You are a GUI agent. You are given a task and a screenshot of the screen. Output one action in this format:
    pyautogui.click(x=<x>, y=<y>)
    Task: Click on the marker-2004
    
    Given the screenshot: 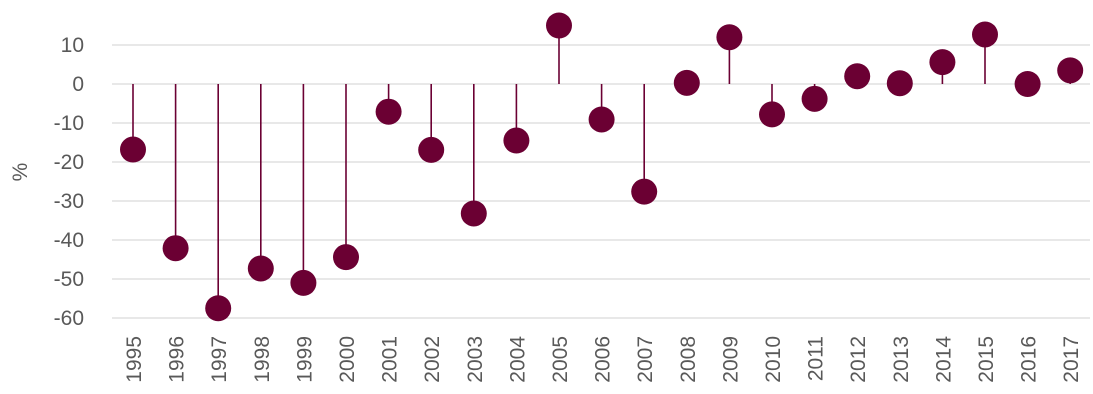 What is the action you would take?
    pyautogui.click(x=516, y=140)
    